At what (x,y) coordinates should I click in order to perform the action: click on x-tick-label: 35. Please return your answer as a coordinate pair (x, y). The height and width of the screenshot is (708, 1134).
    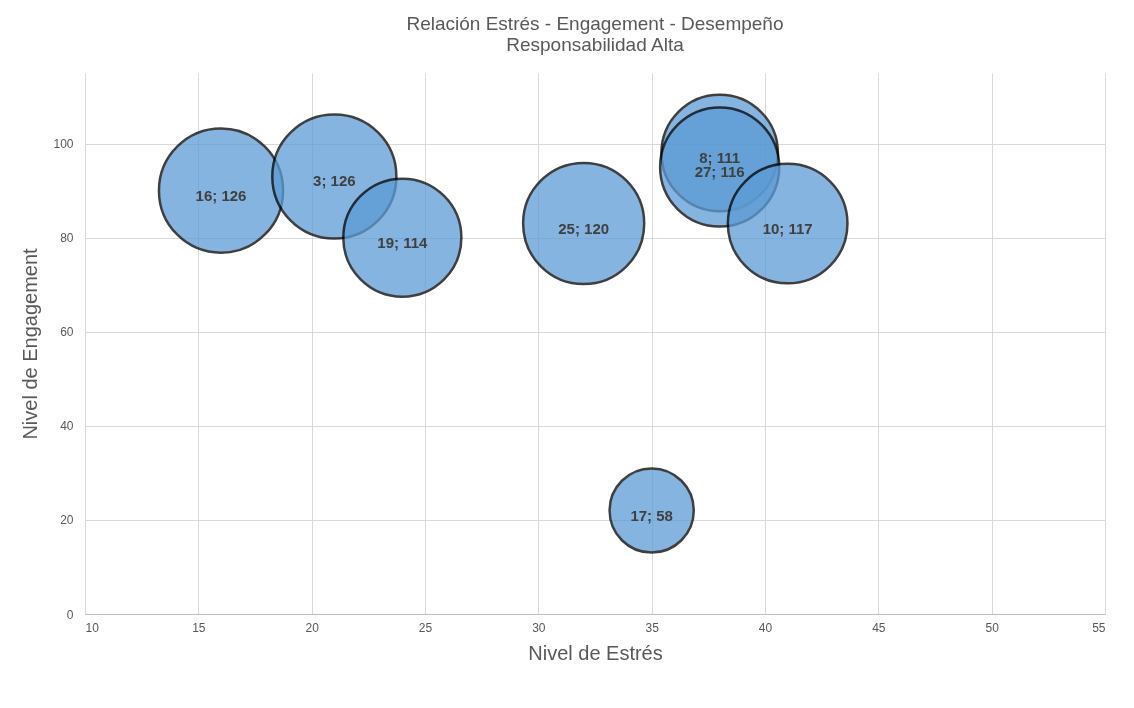
    Looking at the image, I should click on (652, 627).